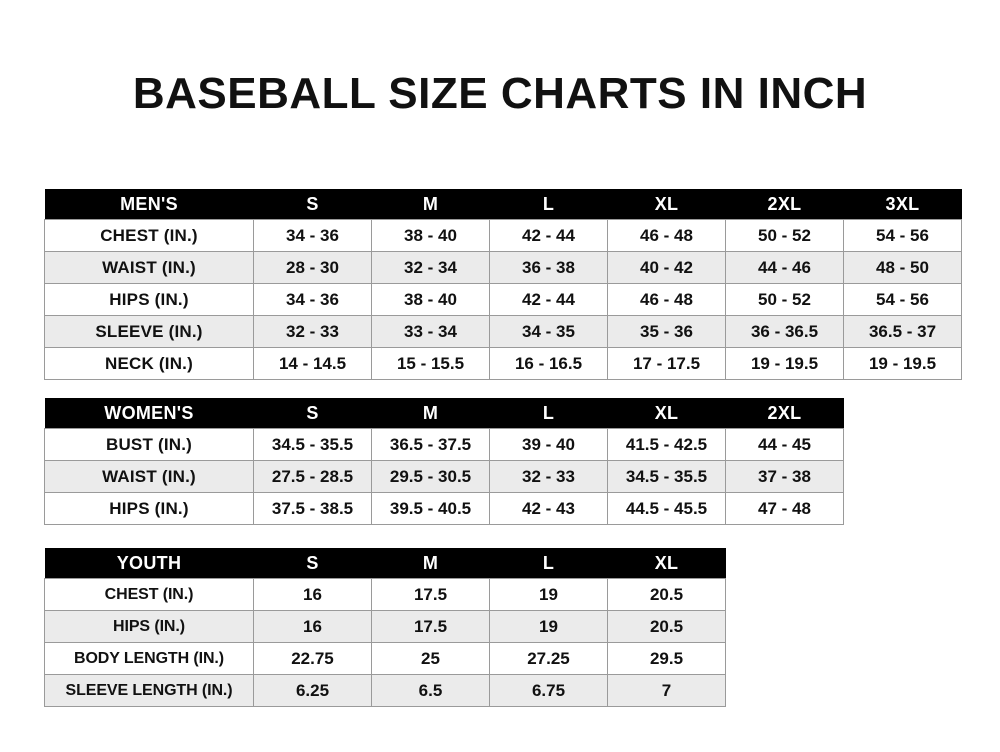  I want to click on womens-col-header-xl: XL, so click(666, 413).